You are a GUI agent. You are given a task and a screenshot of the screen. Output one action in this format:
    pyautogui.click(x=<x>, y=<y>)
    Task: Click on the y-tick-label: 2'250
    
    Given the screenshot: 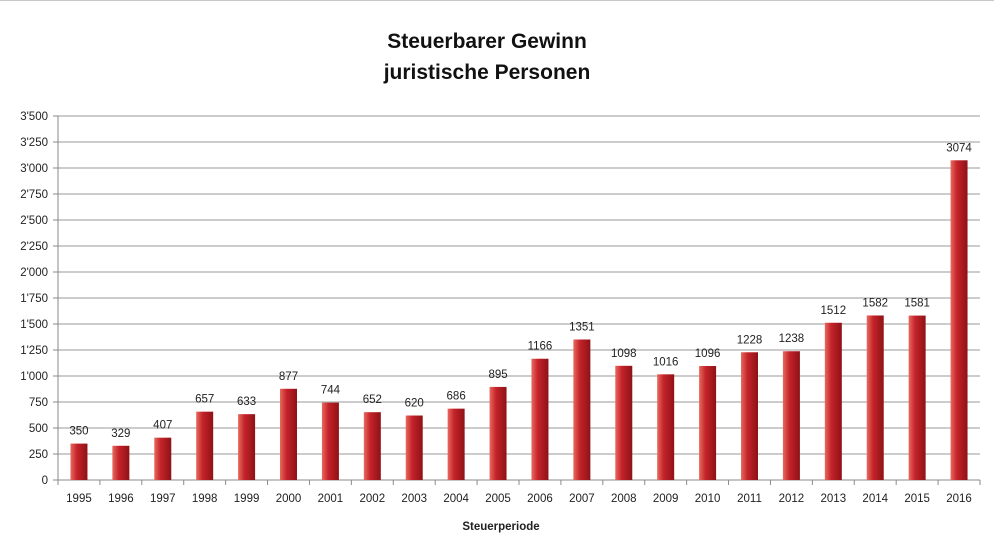 What is the action you would take?
    pyautogui.click(x=34, y=247)
    